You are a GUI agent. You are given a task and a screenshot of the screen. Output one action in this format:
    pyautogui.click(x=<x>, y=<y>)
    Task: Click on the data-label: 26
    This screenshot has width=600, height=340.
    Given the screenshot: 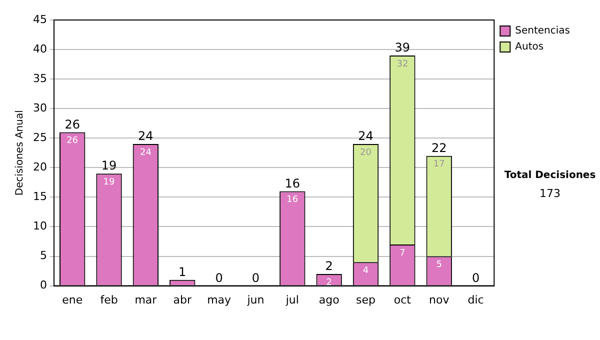 What is the action you would take?
    pyautogui.click(x=72, y=141)
    